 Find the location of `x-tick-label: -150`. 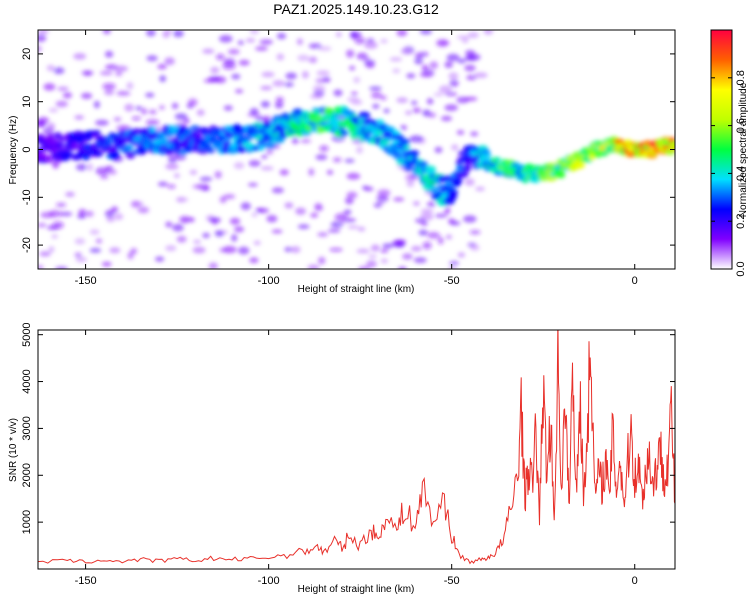

x-tick-label: -150 is located at coordinates (86, 281).